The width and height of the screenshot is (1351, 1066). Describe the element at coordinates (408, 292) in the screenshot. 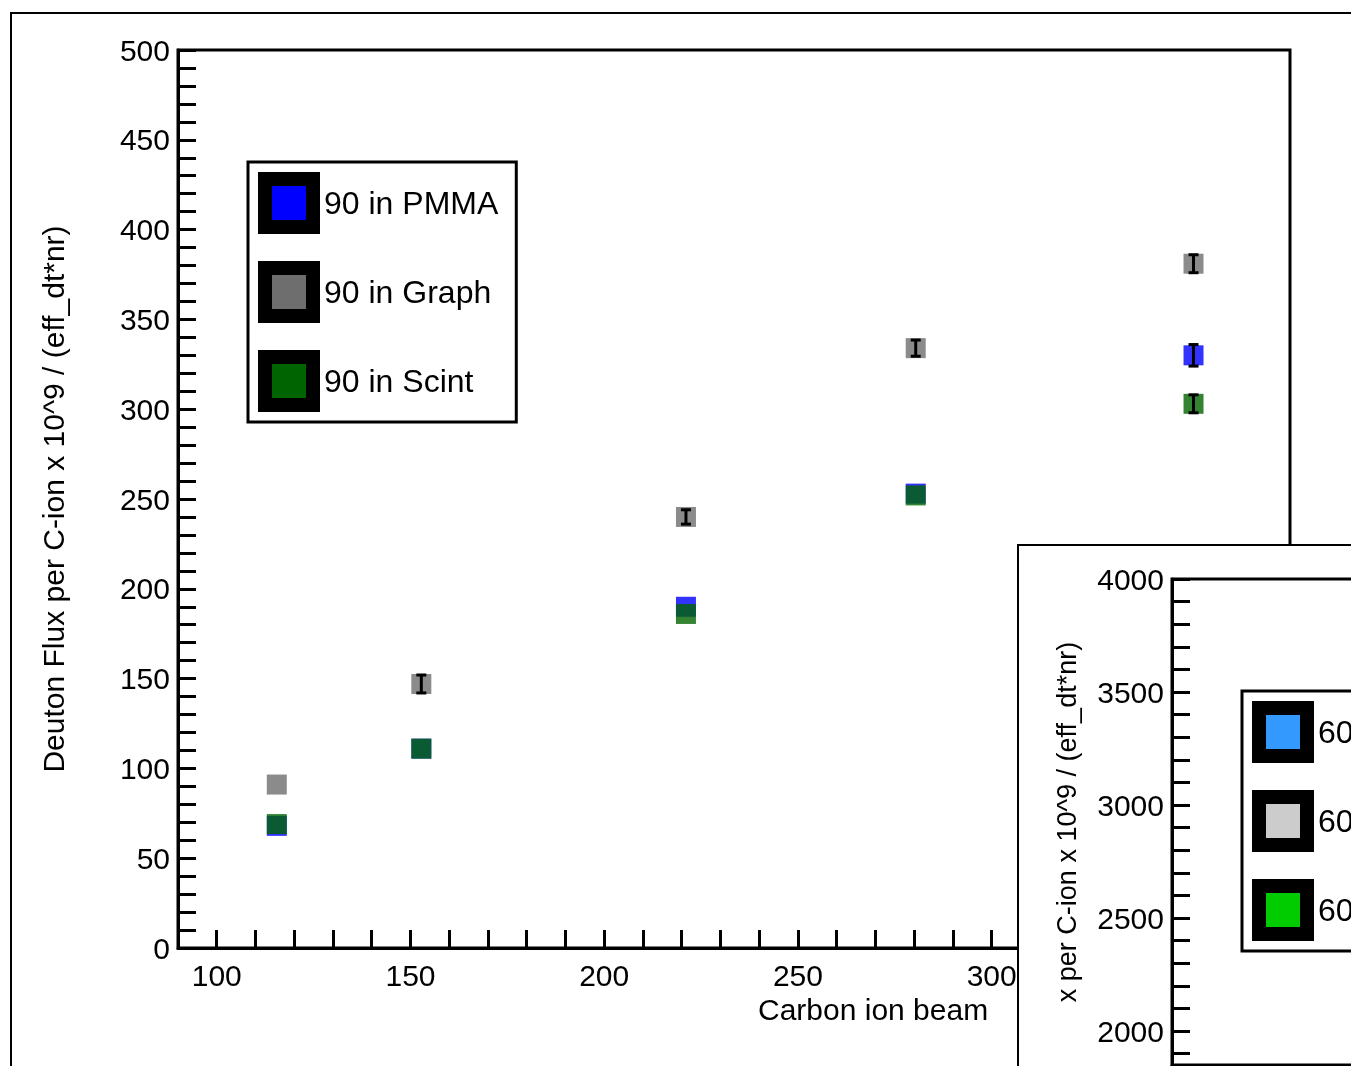

I see `legend-label: 90 in Graph` at that location.